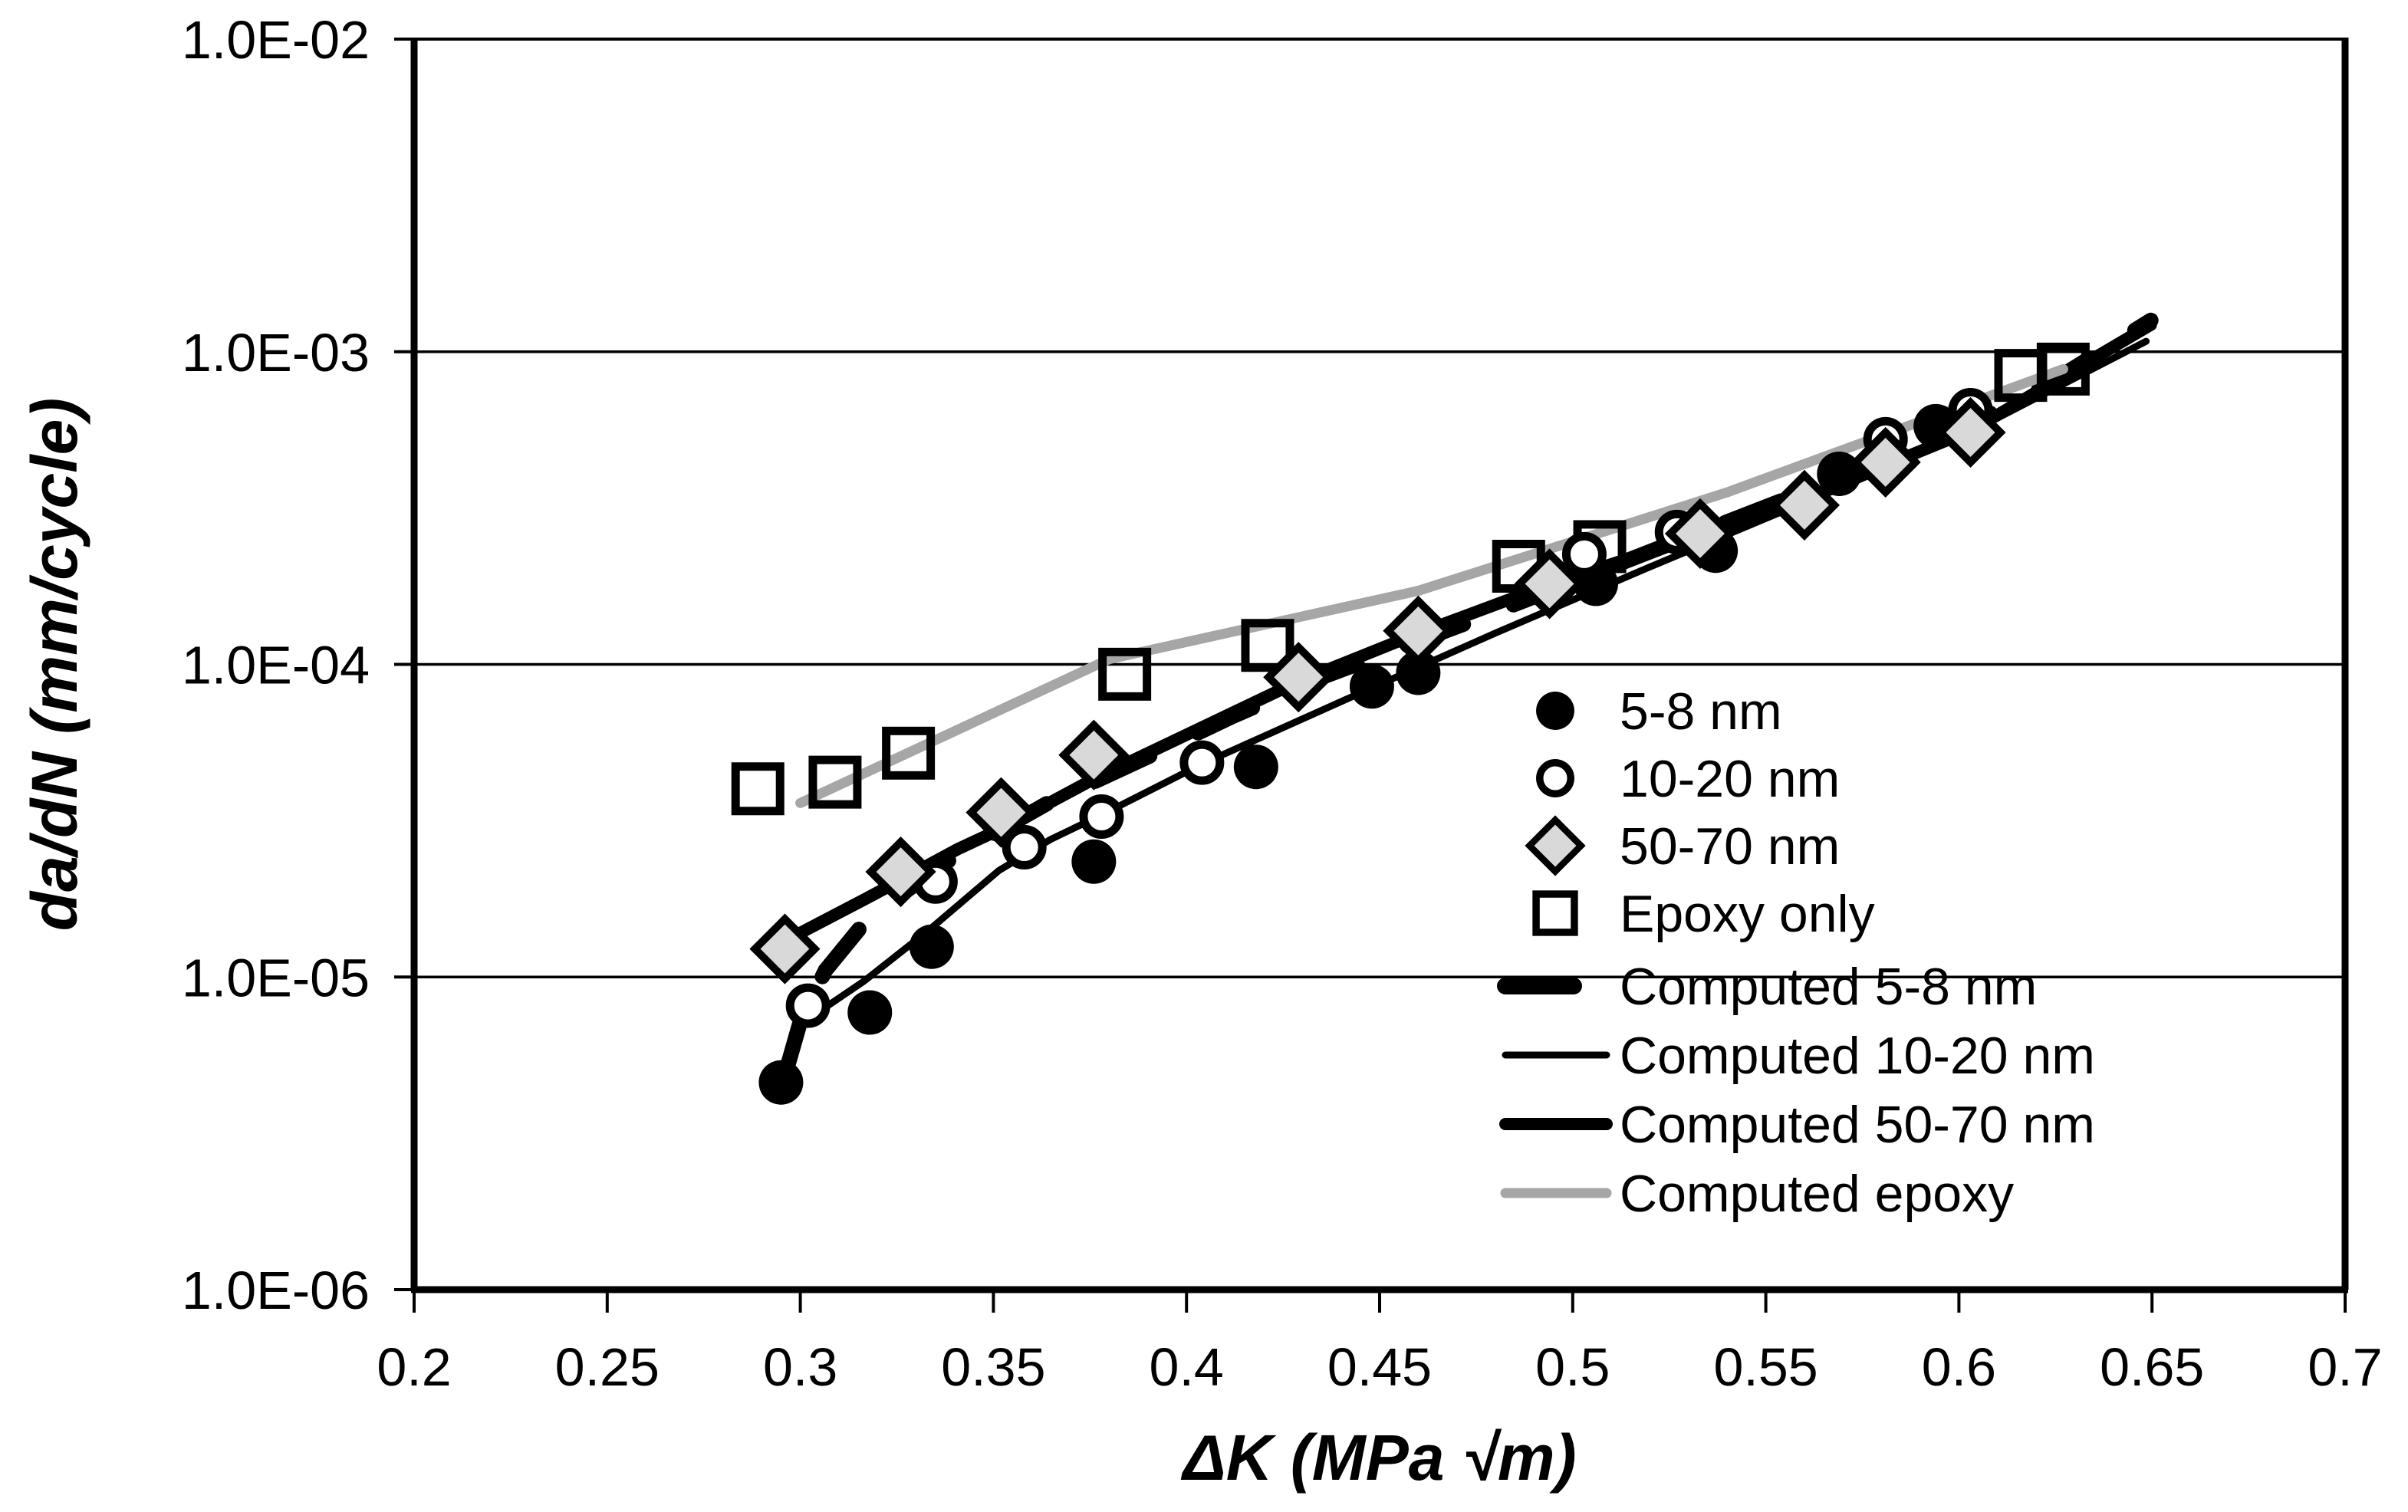  I want to click on y-axis-title: da/dN (mm/cycle), so click(54, 665).